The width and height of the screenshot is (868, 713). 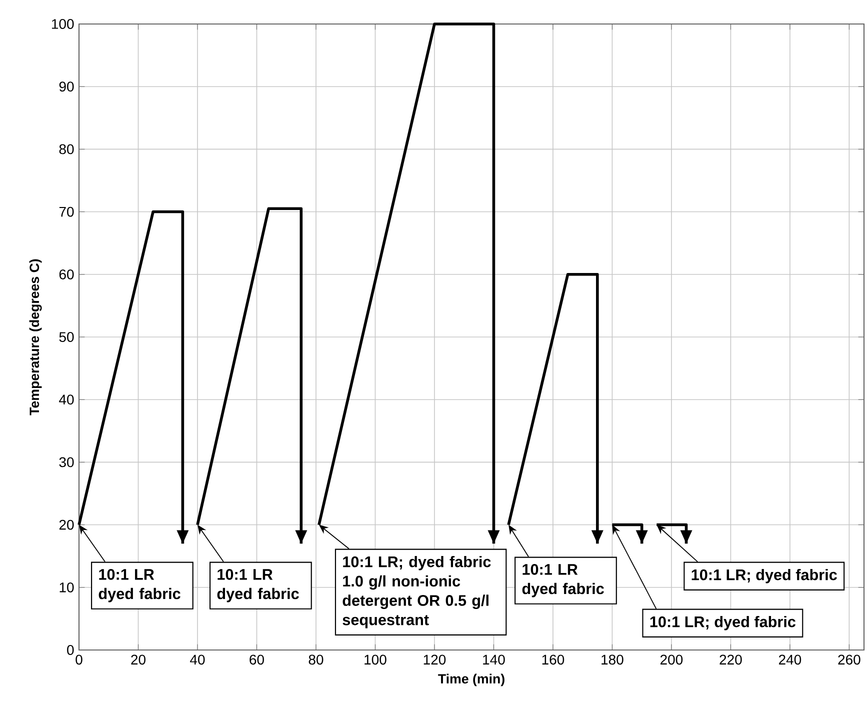 I want to click on x-axis-title: Time (min), so click(x=471, y=680).